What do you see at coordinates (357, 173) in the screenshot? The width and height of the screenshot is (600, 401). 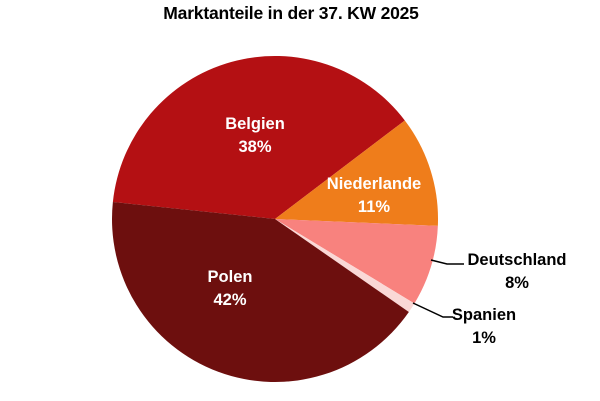 I see `pie-slice-niederlande` at bounding box center [357, 173].